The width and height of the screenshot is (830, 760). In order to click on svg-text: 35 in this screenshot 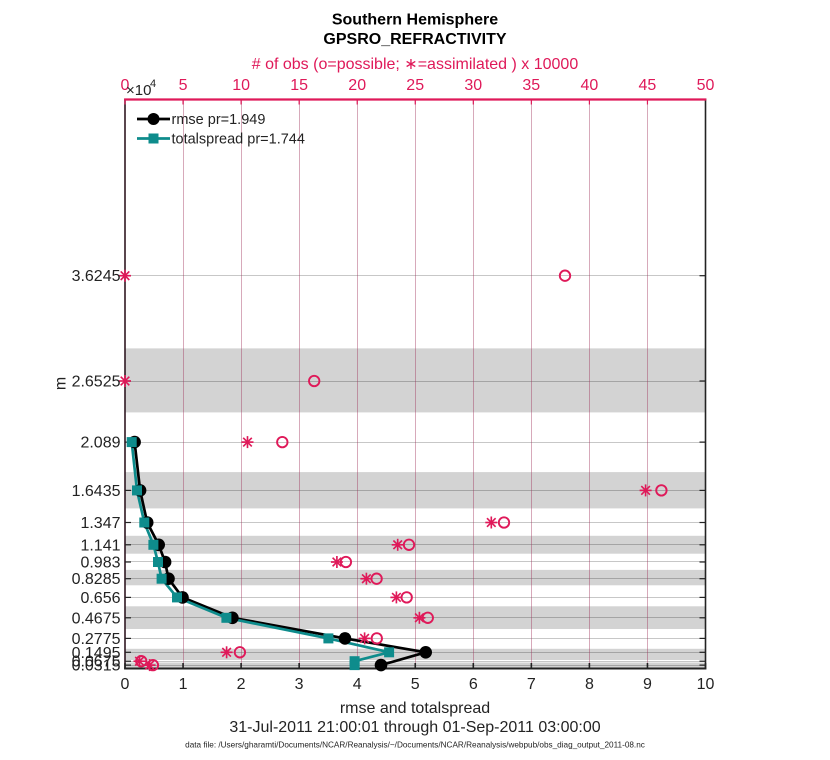, I will do `click(531, 85)`.